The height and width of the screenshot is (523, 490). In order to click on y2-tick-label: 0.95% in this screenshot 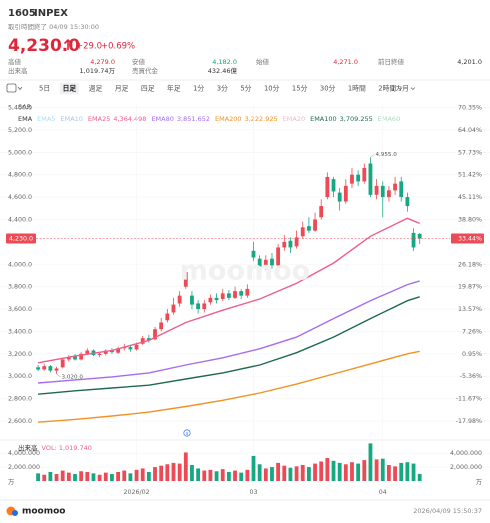, I will do `click(472, 354)`.